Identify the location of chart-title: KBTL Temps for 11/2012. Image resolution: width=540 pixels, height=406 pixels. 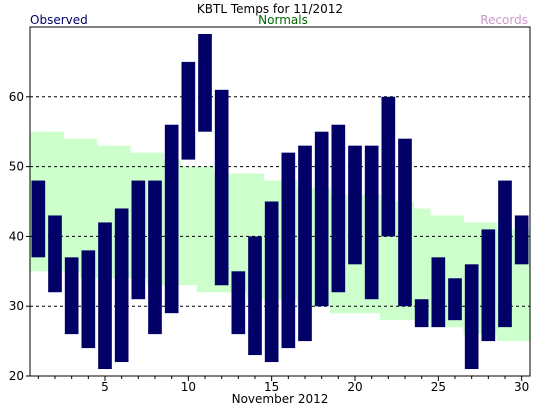
(270, 9).